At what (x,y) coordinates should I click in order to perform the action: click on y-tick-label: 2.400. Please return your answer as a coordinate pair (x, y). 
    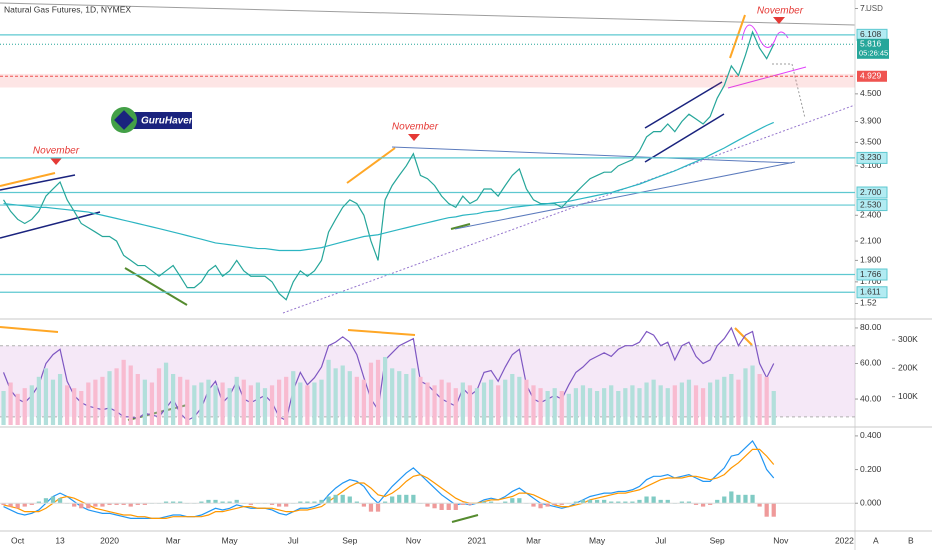
    Looking at the image, I should click on (871, 215).